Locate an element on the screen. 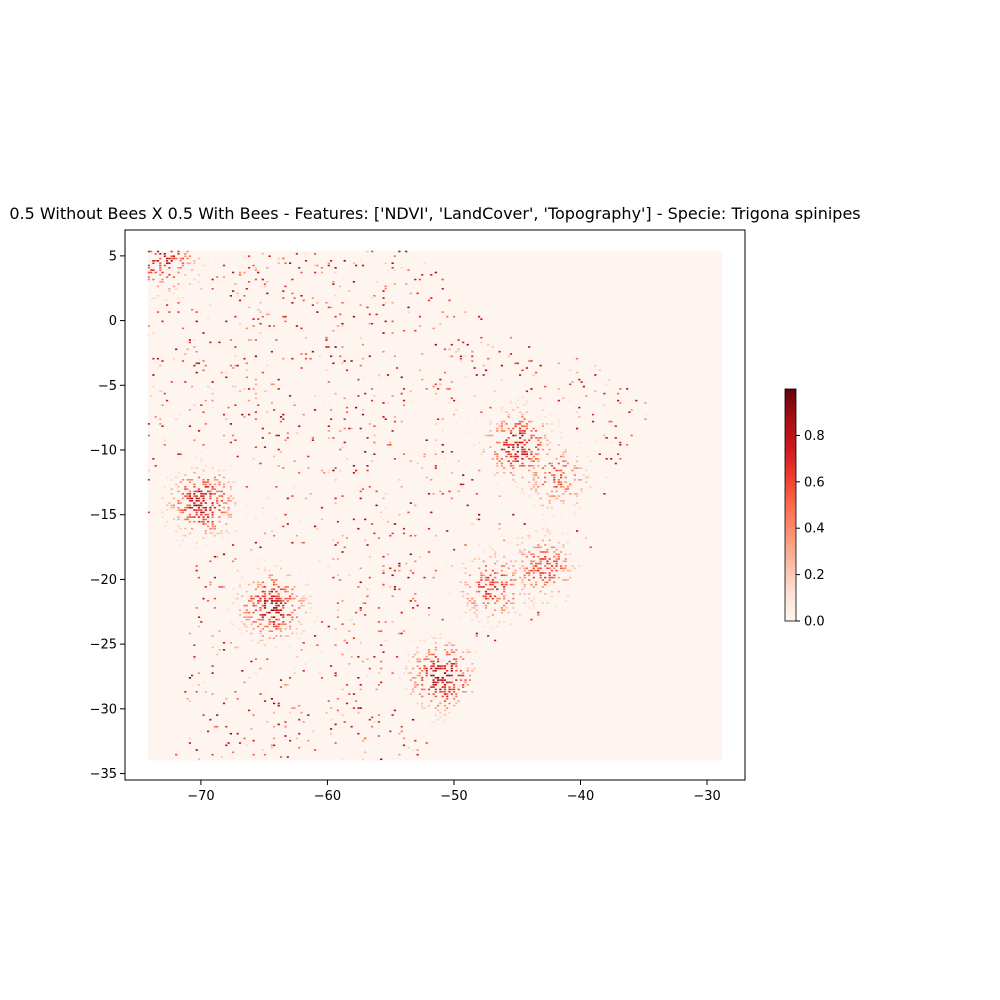  colorbar-tick-label: 0.2 is located at coordinates (814, 575).